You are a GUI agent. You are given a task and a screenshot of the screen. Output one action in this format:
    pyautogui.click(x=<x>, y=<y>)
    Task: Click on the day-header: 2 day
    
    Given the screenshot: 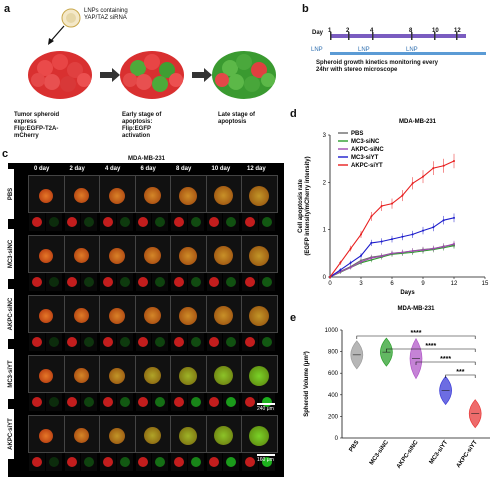 What is the action you would take?
    pyautogui.click(x=77, y=169)
    